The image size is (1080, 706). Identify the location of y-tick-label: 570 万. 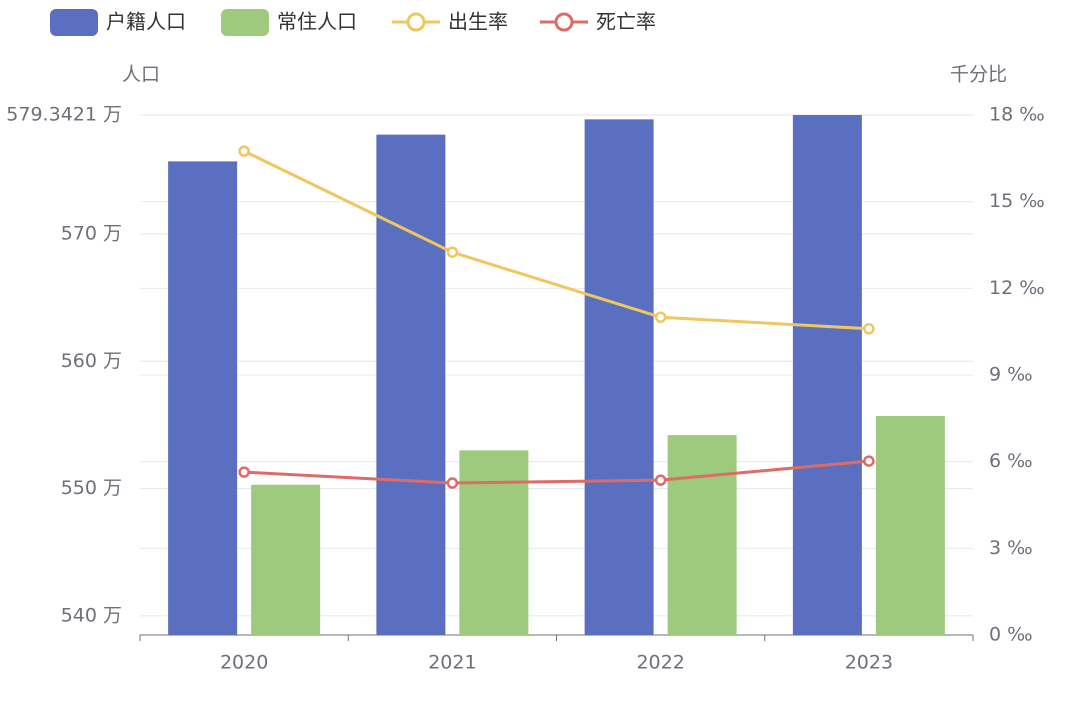
(91, 233).